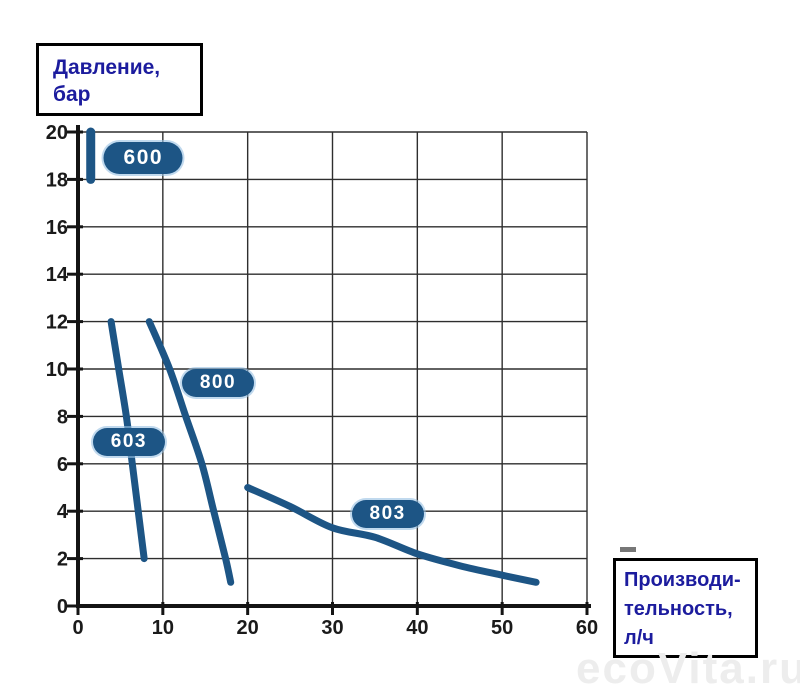 The image size is (800, 700). I want to click on y-tick-label: 4, so click(63, 512).